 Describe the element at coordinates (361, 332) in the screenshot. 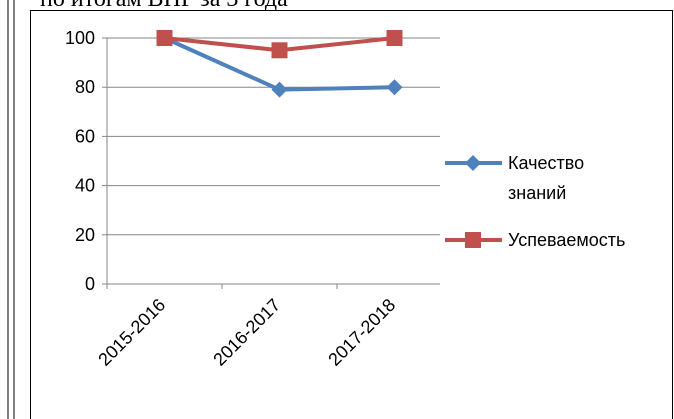

I see `x-tick-label: 2017-2018` at that location.